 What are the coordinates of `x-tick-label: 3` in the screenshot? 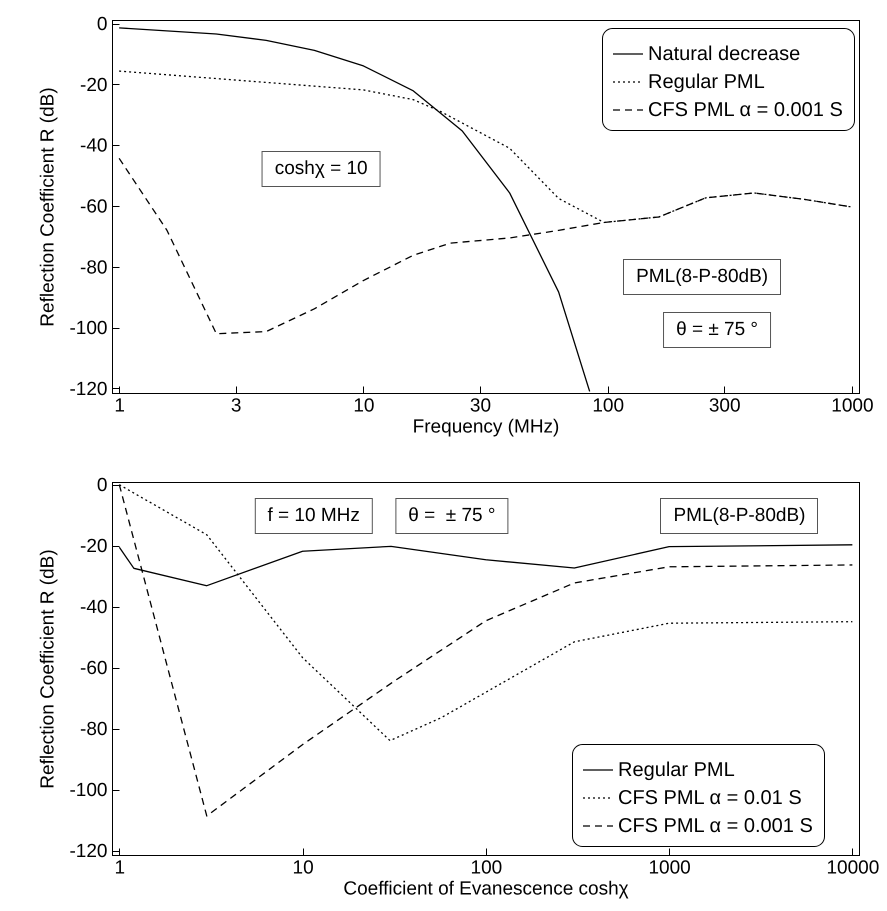 It's located at (236, 406).